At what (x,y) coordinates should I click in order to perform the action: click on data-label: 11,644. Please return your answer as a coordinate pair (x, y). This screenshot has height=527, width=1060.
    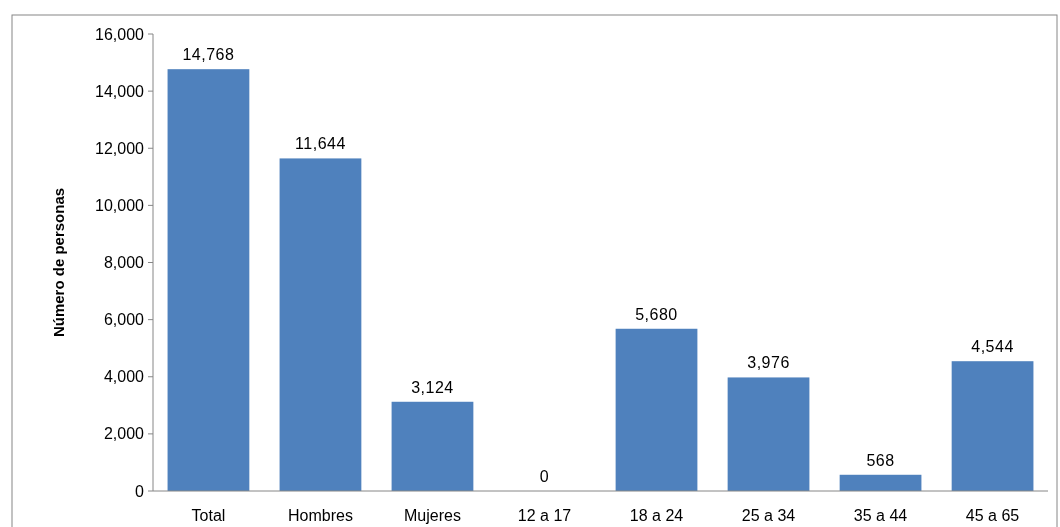
    Looking at the image, I should click on (320, 144).